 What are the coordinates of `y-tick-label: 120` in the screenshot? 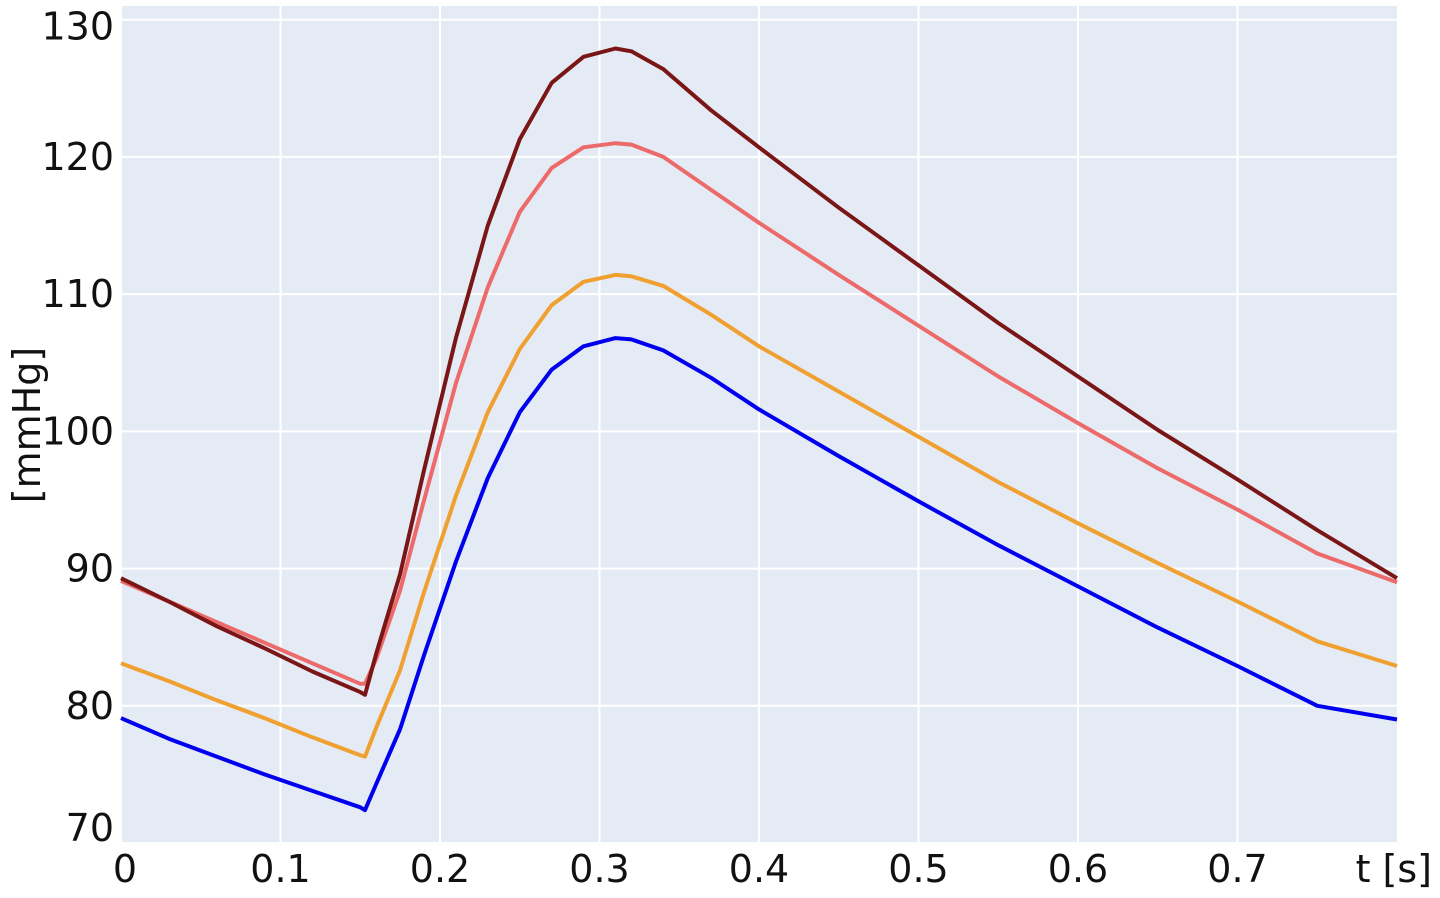 It's located at (77, 157).